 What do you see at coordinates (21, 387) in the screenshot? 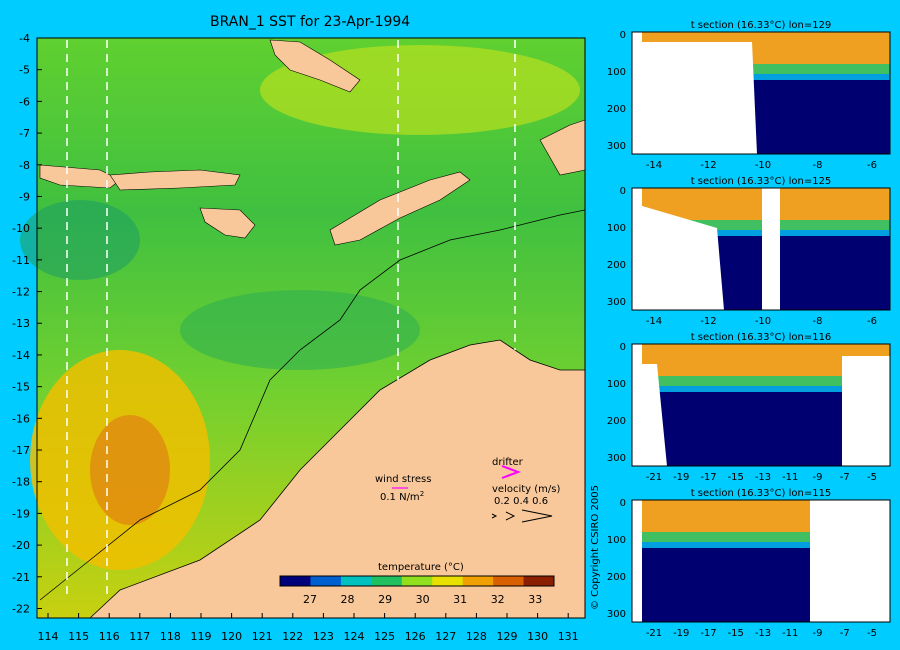
I see `lat-tick-label: -15` at bounding box center [21, 387].